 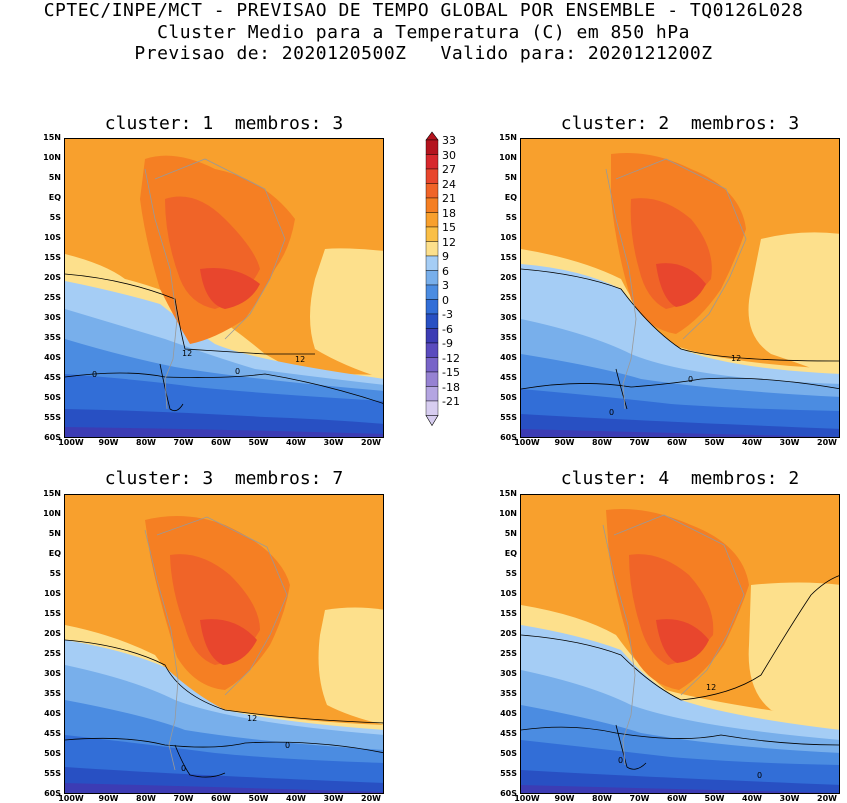 I want to click on temperature-map-2: 12 0 0, so click(x=680, y=288).